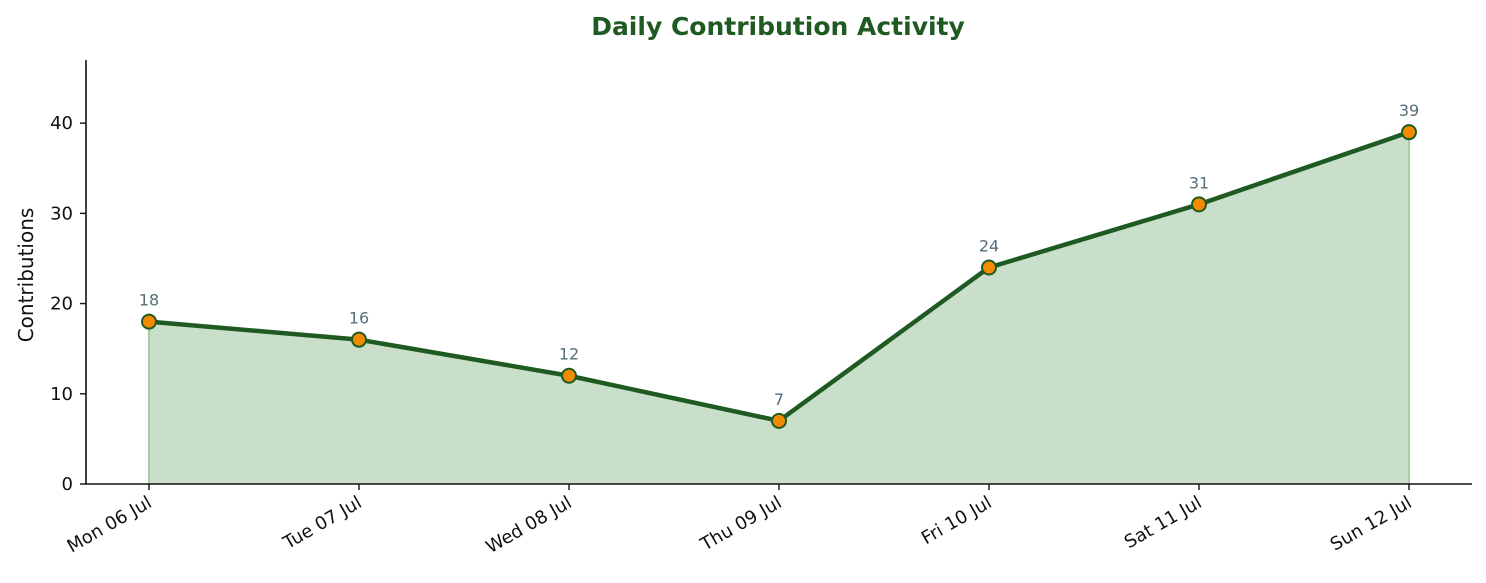  Describe the element at coordinates (61, 394) in the screenshot. I see `y-tick-label: 10` at that location.